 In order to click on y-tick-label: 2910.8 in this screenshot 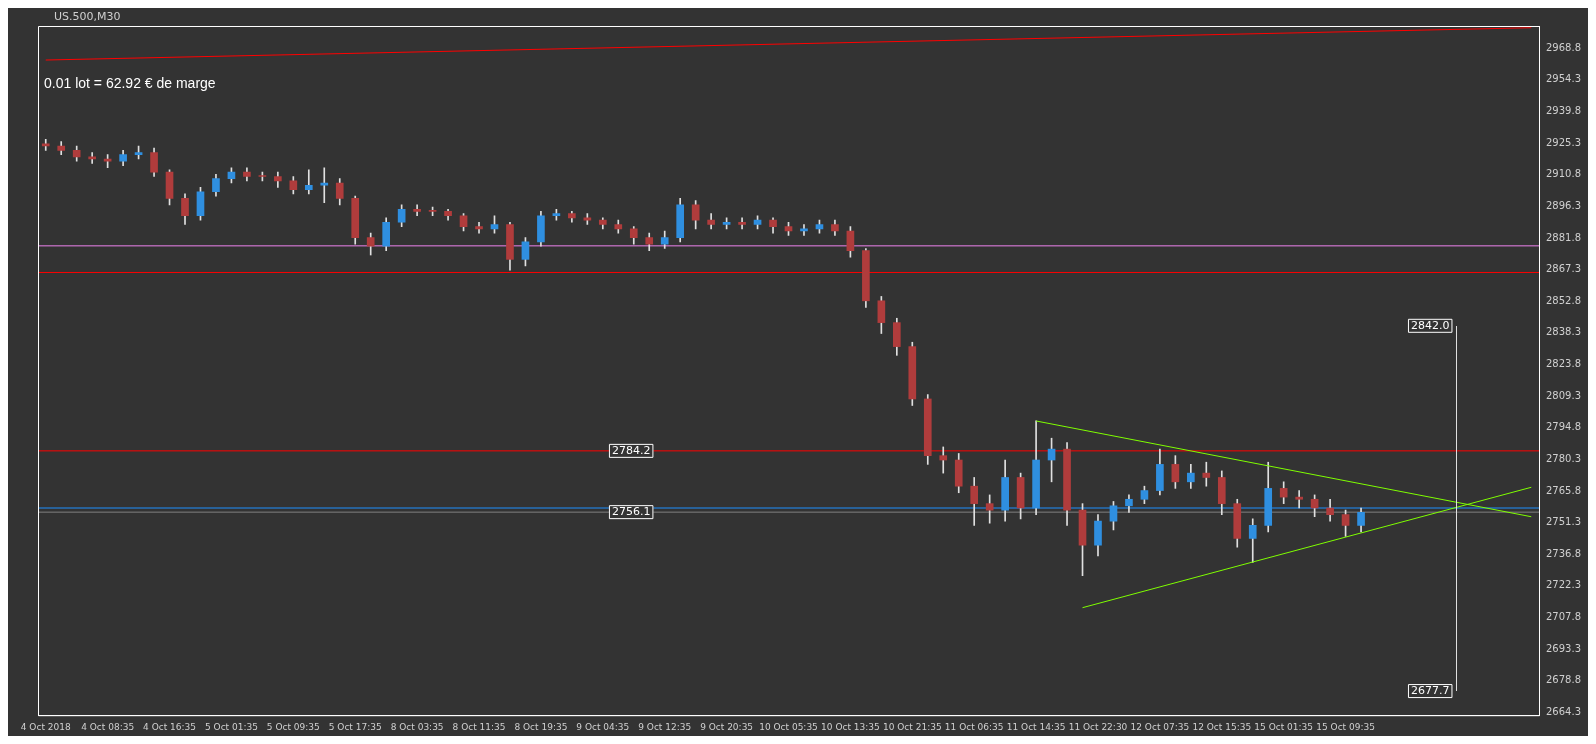, I will do `click(1564, 174)`.